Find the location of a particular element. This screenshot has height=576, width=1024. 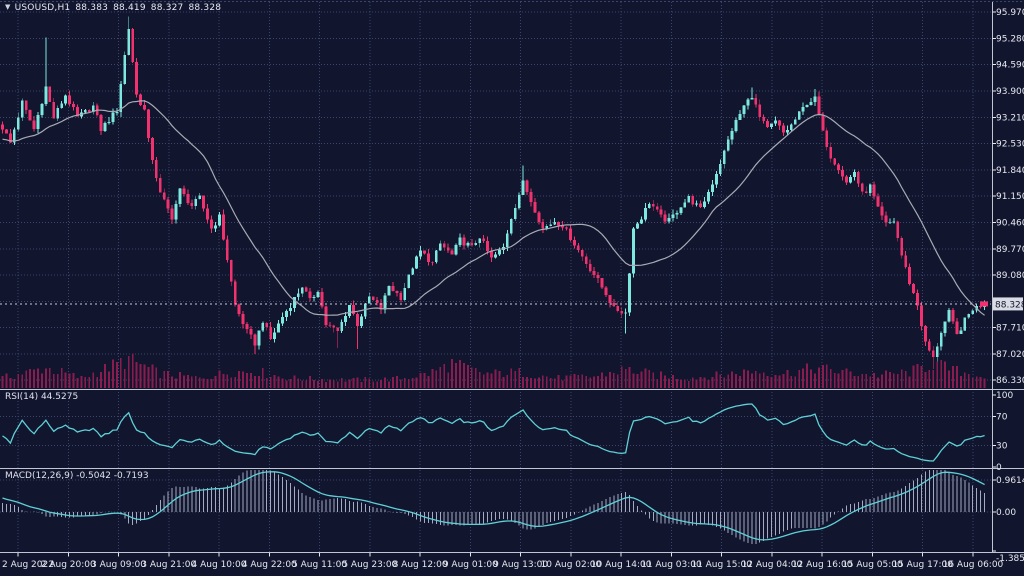

macd-tick-label: 0.9614 is located at coordinates (1010, 481).